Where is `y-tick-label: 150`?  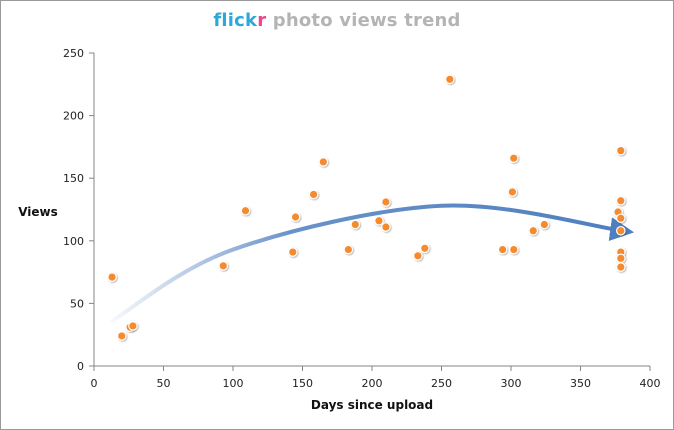
y-tick-label: 150 is located at coordinates (73, 178).